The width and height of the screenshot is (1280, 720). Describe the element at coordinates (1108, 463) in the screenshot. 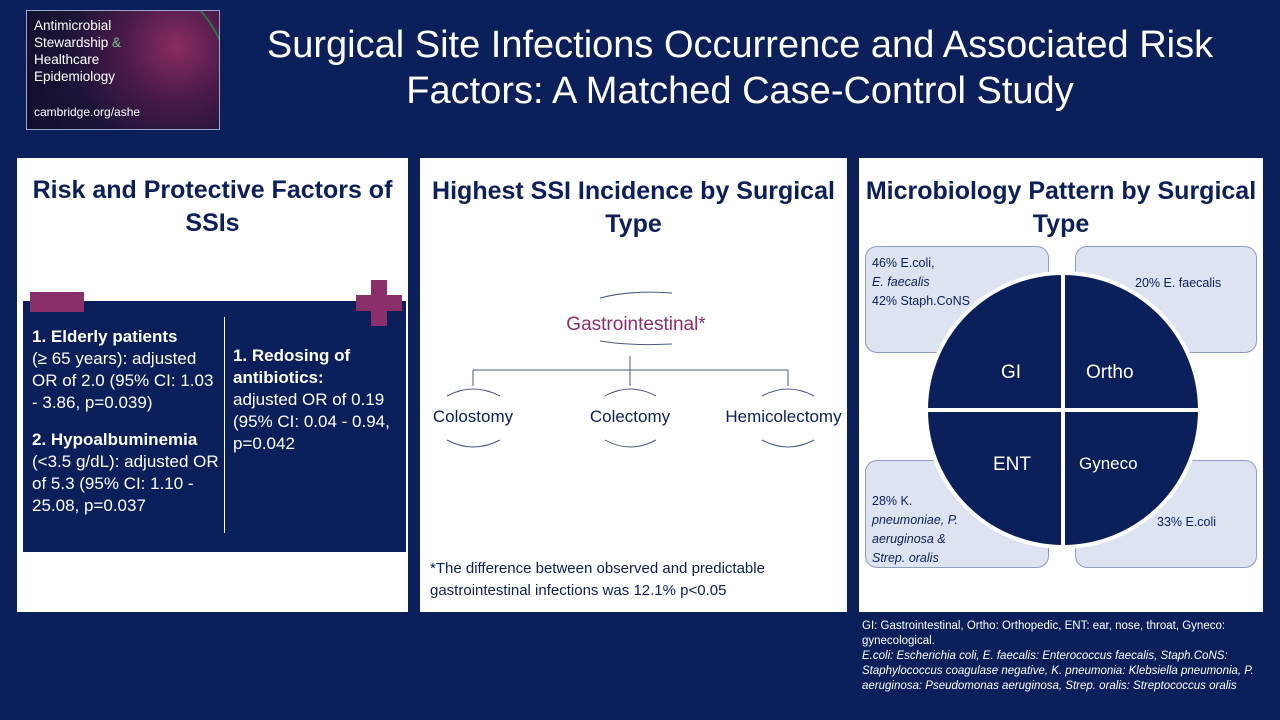

I see `quadrant-label-gyneco: Gyneco` at that location.